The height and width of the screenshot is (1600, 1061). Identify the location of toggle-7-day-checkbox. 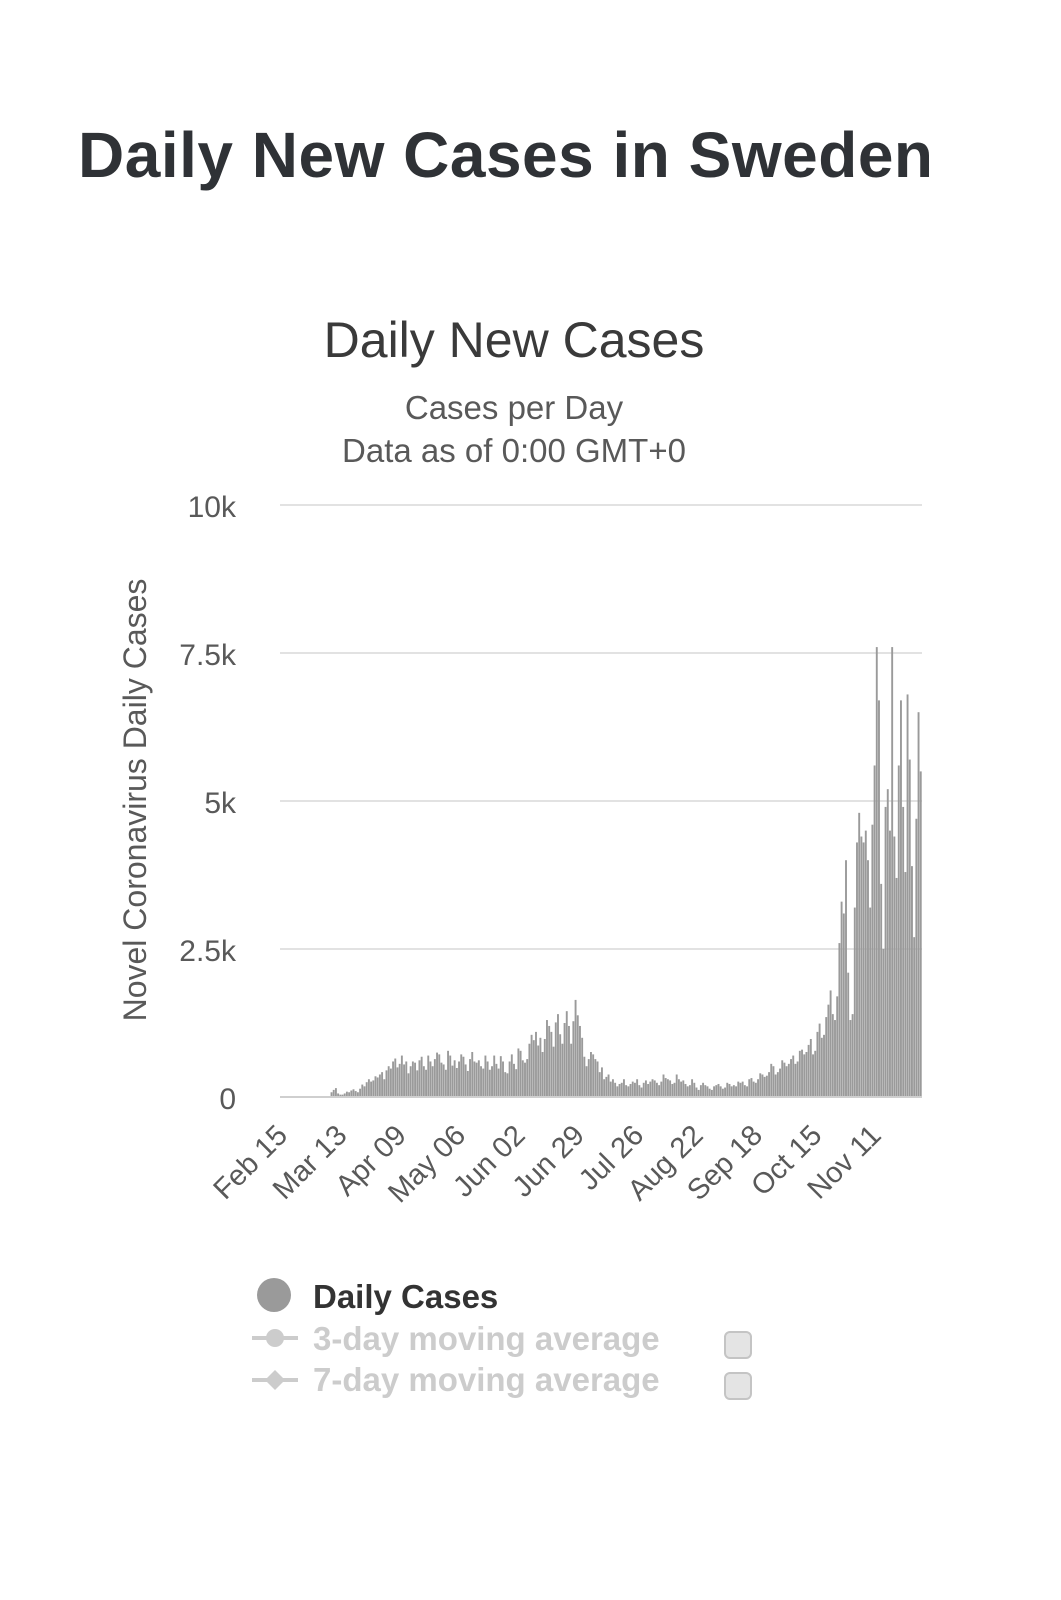
(738, 1386).